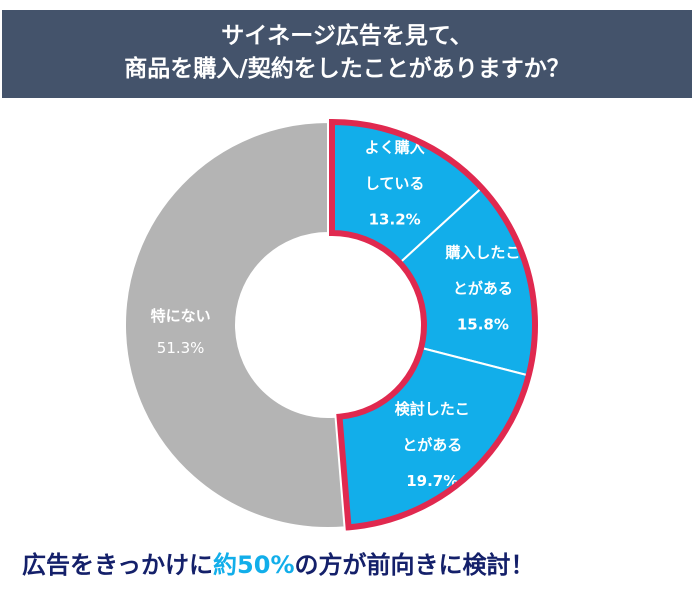  I want to click on footer-text-2: の方が前向きに検討！, so click(414, 565).